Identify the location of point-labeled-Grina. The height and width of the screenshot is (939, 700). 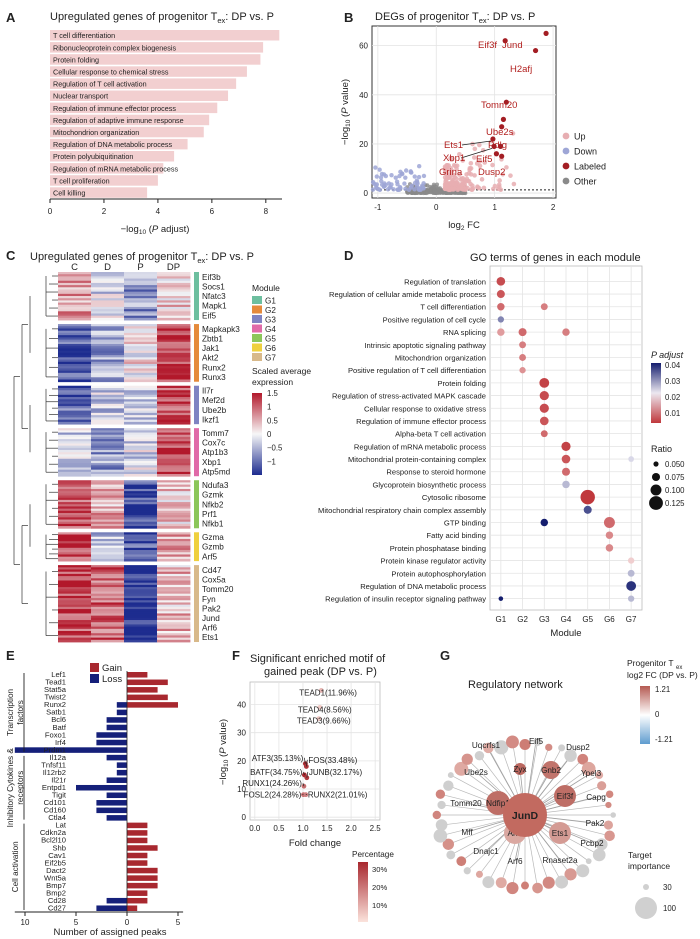
(496, 154).